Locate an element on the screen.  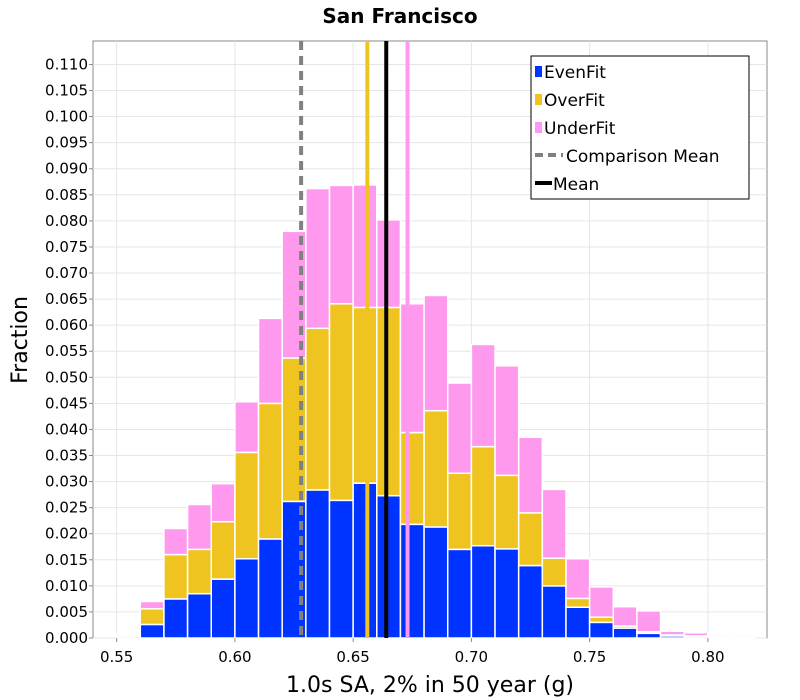
y-tick-label: 0.070 is located at coordinates (66, 273).